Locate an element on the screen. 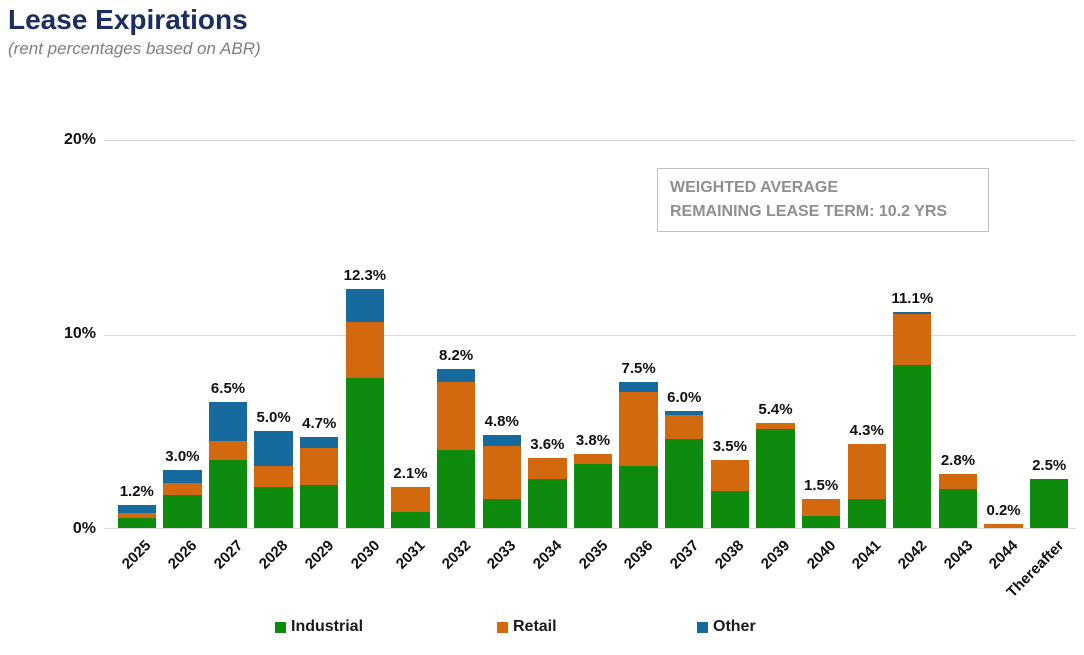  x-axis-label-2029: 2029 is located at coordinates (319, 555).